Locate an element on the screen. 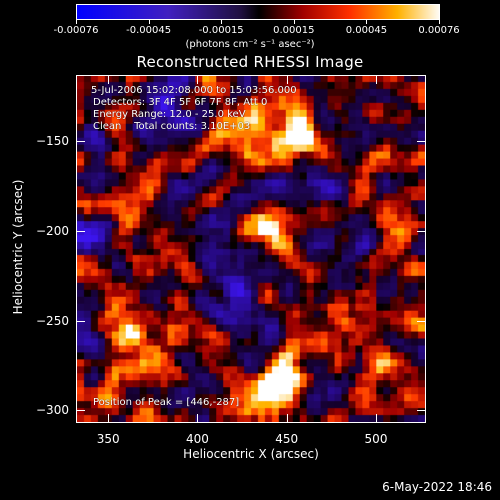 This screenshot has width=500, height=500. x-tick-label: 400 is located at coordinates (197, 439).